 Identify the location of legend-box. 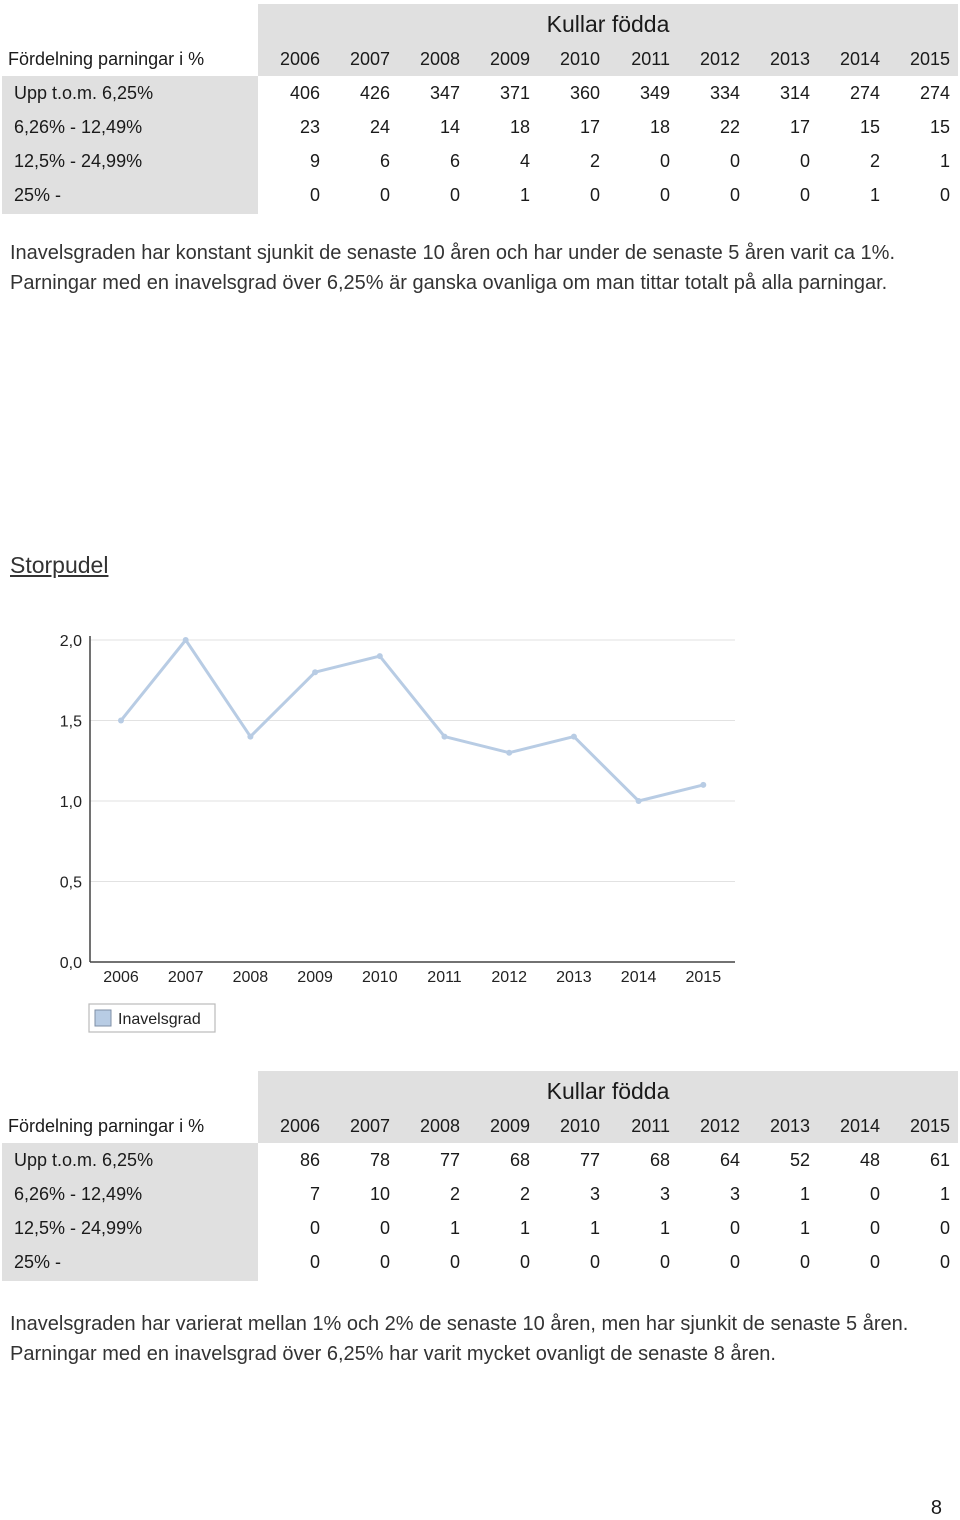
(152, 1018).